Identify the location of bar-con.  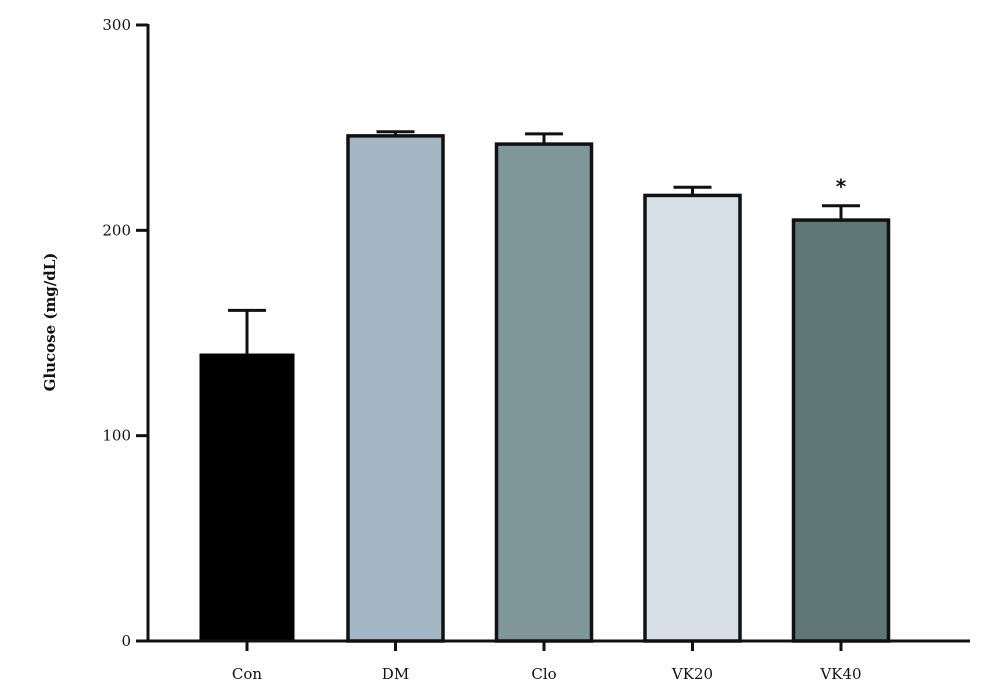
(247, 497).